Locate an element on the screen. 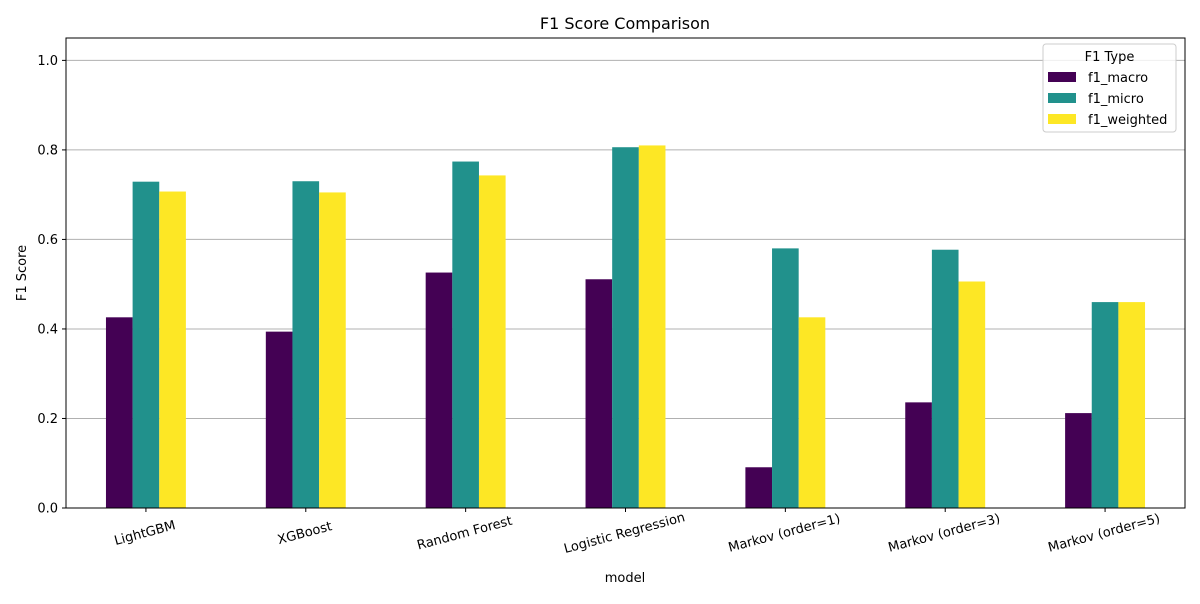  chart-title: F1 Score Comparison is located at coordinates (625, 23).